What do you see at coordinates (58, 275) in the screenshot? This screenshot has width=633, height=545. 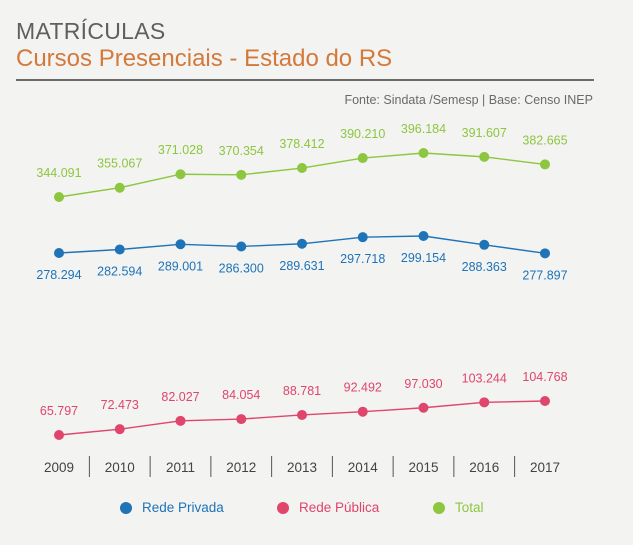 I see `data-label-privada: 278.294` at bounding box center [58, 275].